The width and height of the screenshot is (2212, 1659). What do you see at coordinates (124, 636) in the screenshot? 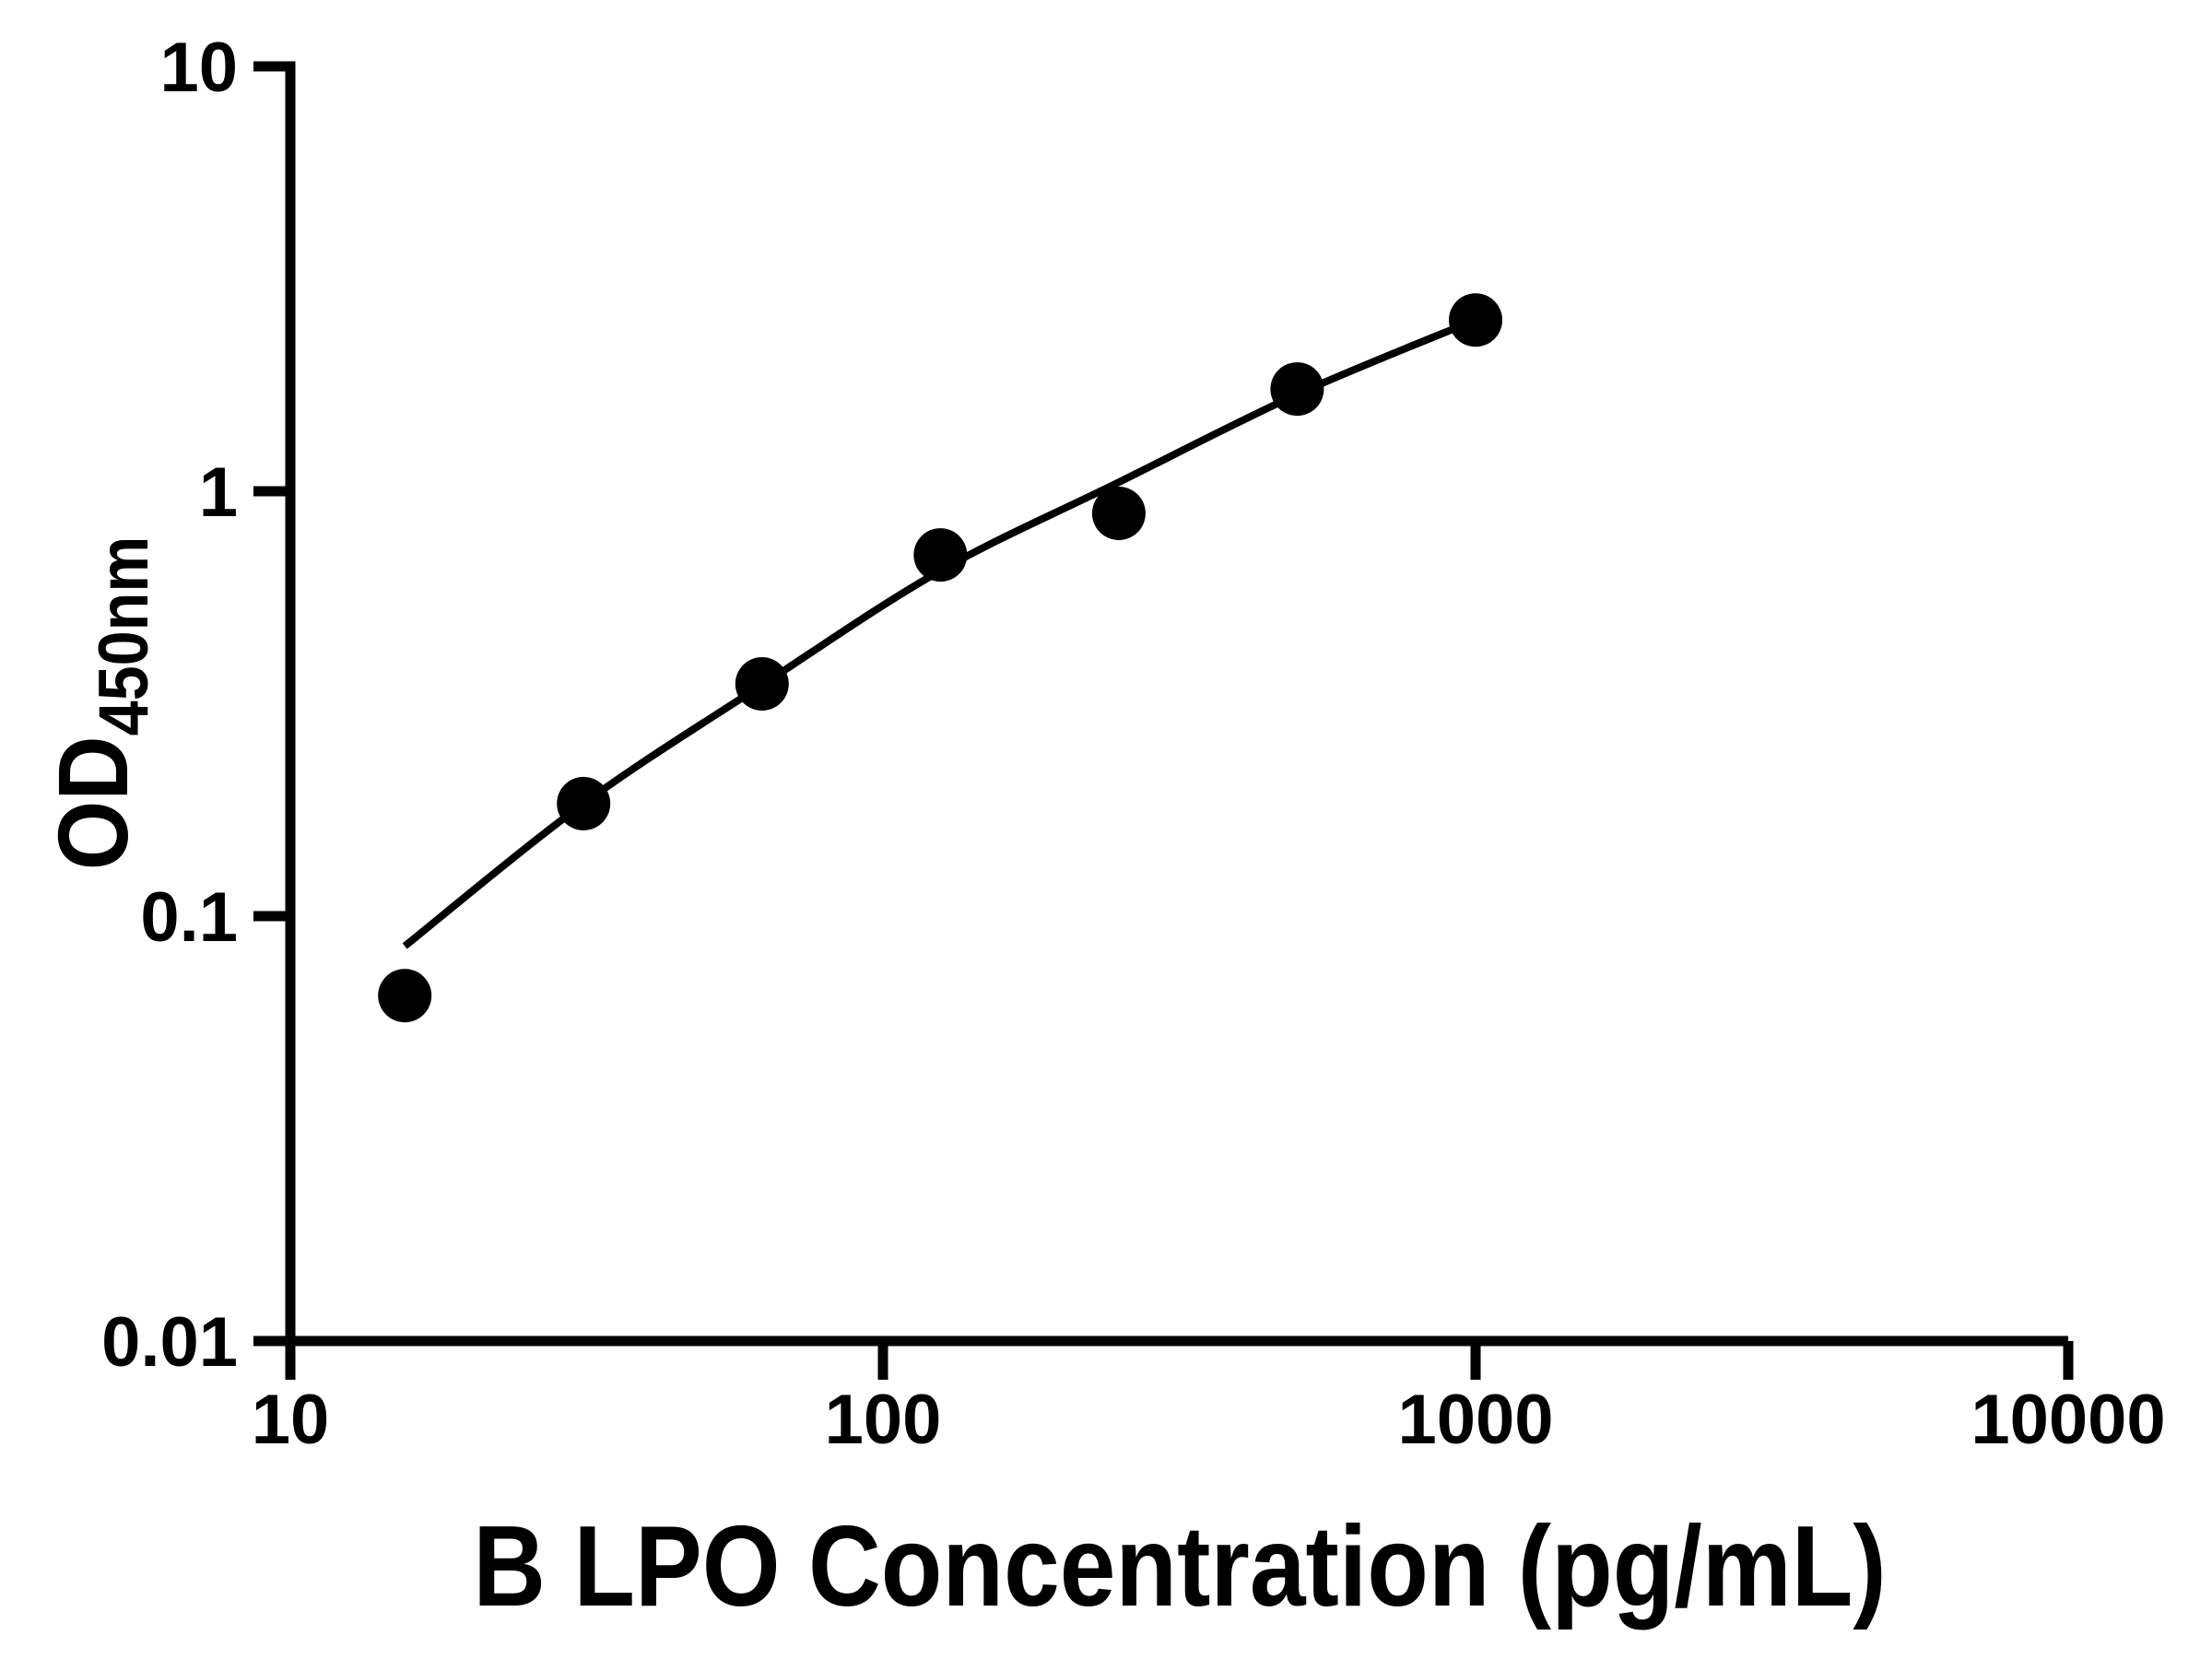
I see `y-axis-title-subscript: 450nm` at bounding box center [124, 636].